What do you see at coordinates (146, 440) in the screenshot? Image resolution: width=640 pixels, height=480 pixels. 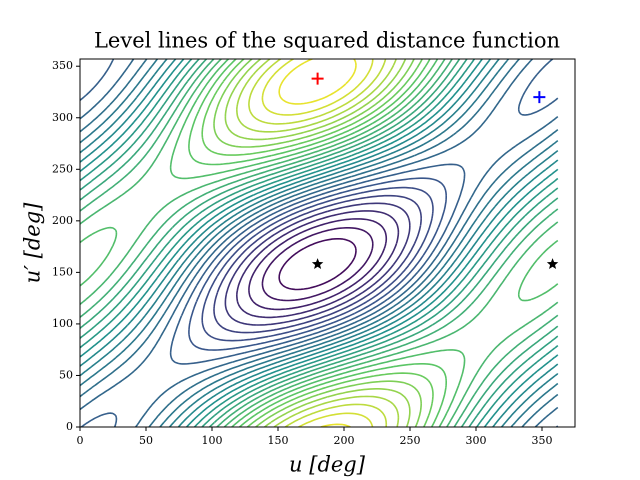 I see `x-tick-label: 50` at bounding box center [146, 440].